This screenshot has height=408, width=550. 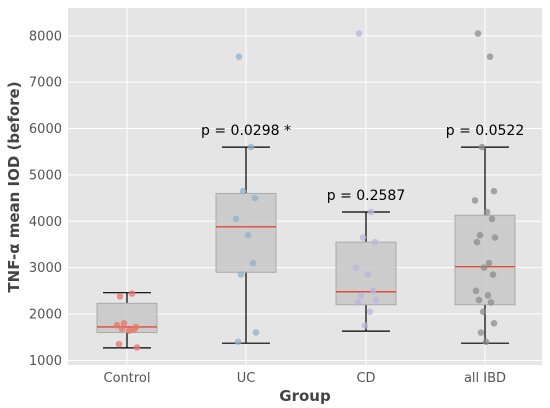 I want to click on y-tick-label: 2000, so click(x=45, y=315).